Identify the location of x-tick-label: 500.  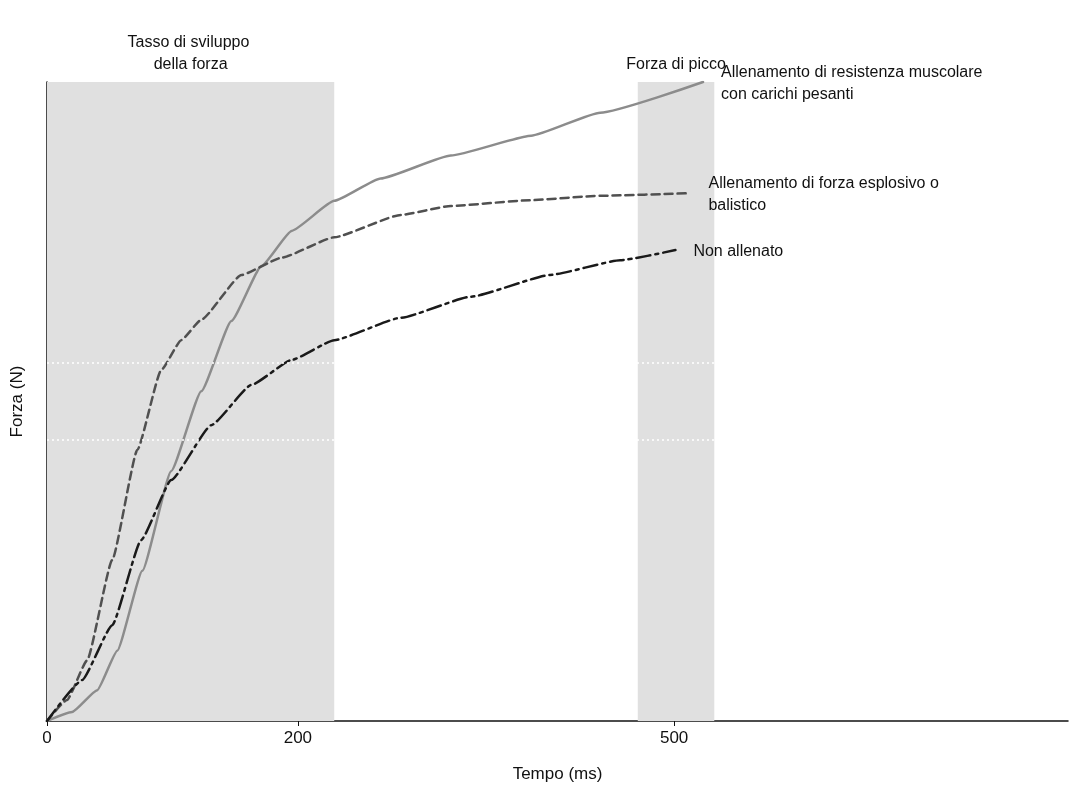
(674, 737).